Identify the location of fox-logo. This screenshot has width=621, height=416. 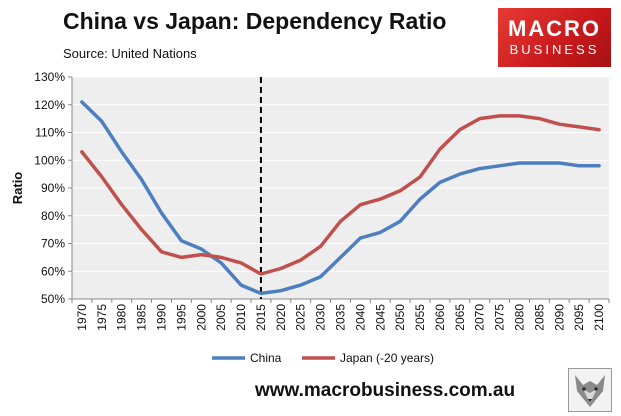
(590, 390).